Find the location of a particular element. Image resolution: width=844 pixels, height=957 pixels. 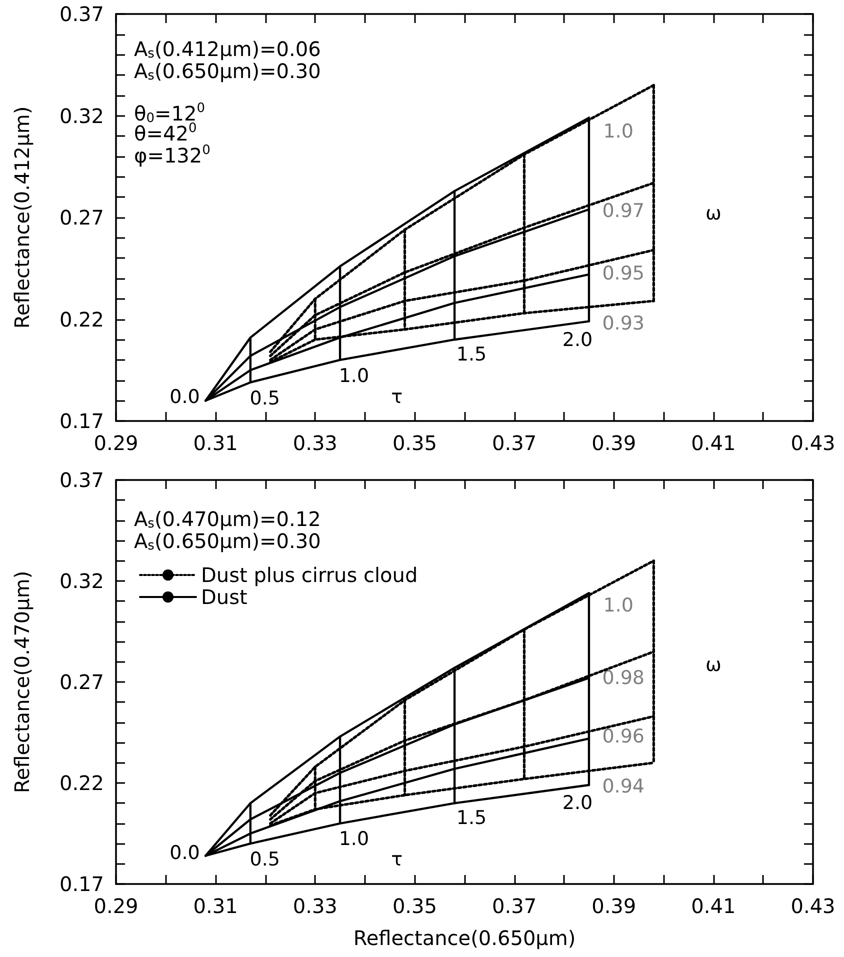

annotation: 0.95 is located at coordinates (623, 273).